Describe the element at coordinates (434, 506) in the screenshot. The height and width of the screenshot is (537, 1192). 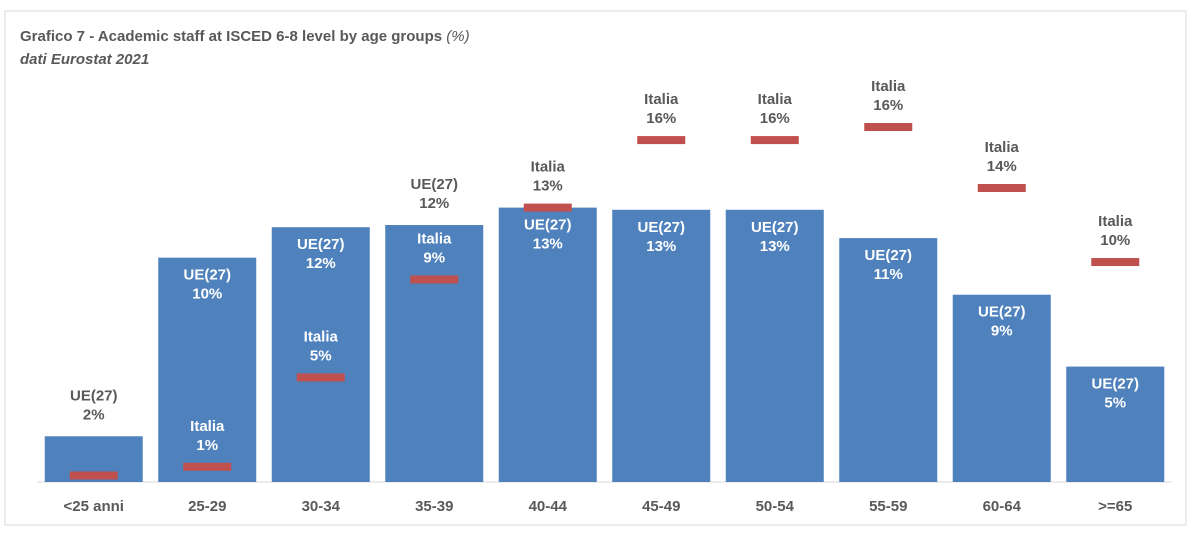
I see `x-tick-label: 35-39` at that location.